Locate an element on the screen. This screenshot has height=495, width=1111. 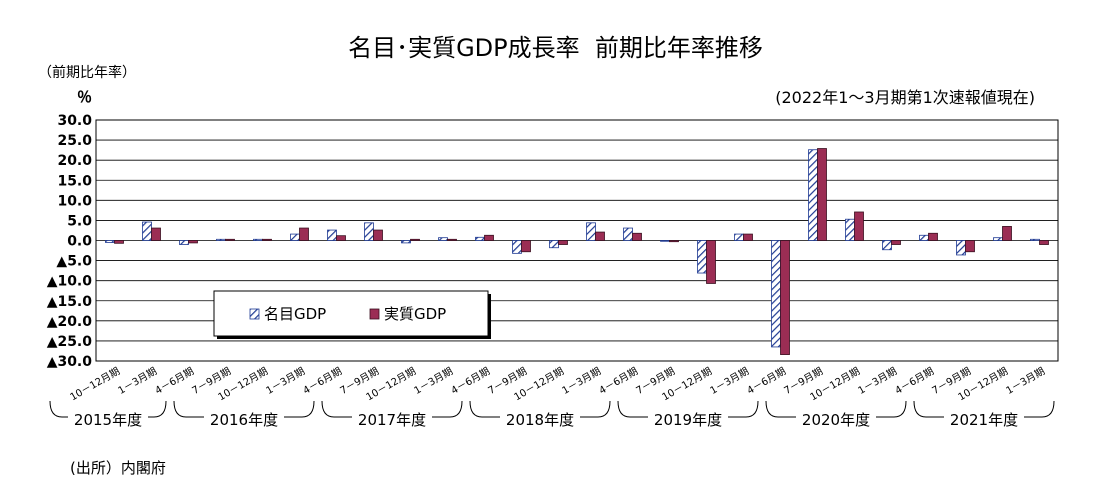
chart-title: 名目･実質GDP成長率 前期比年率推移 is located at coordinates (555, 45).